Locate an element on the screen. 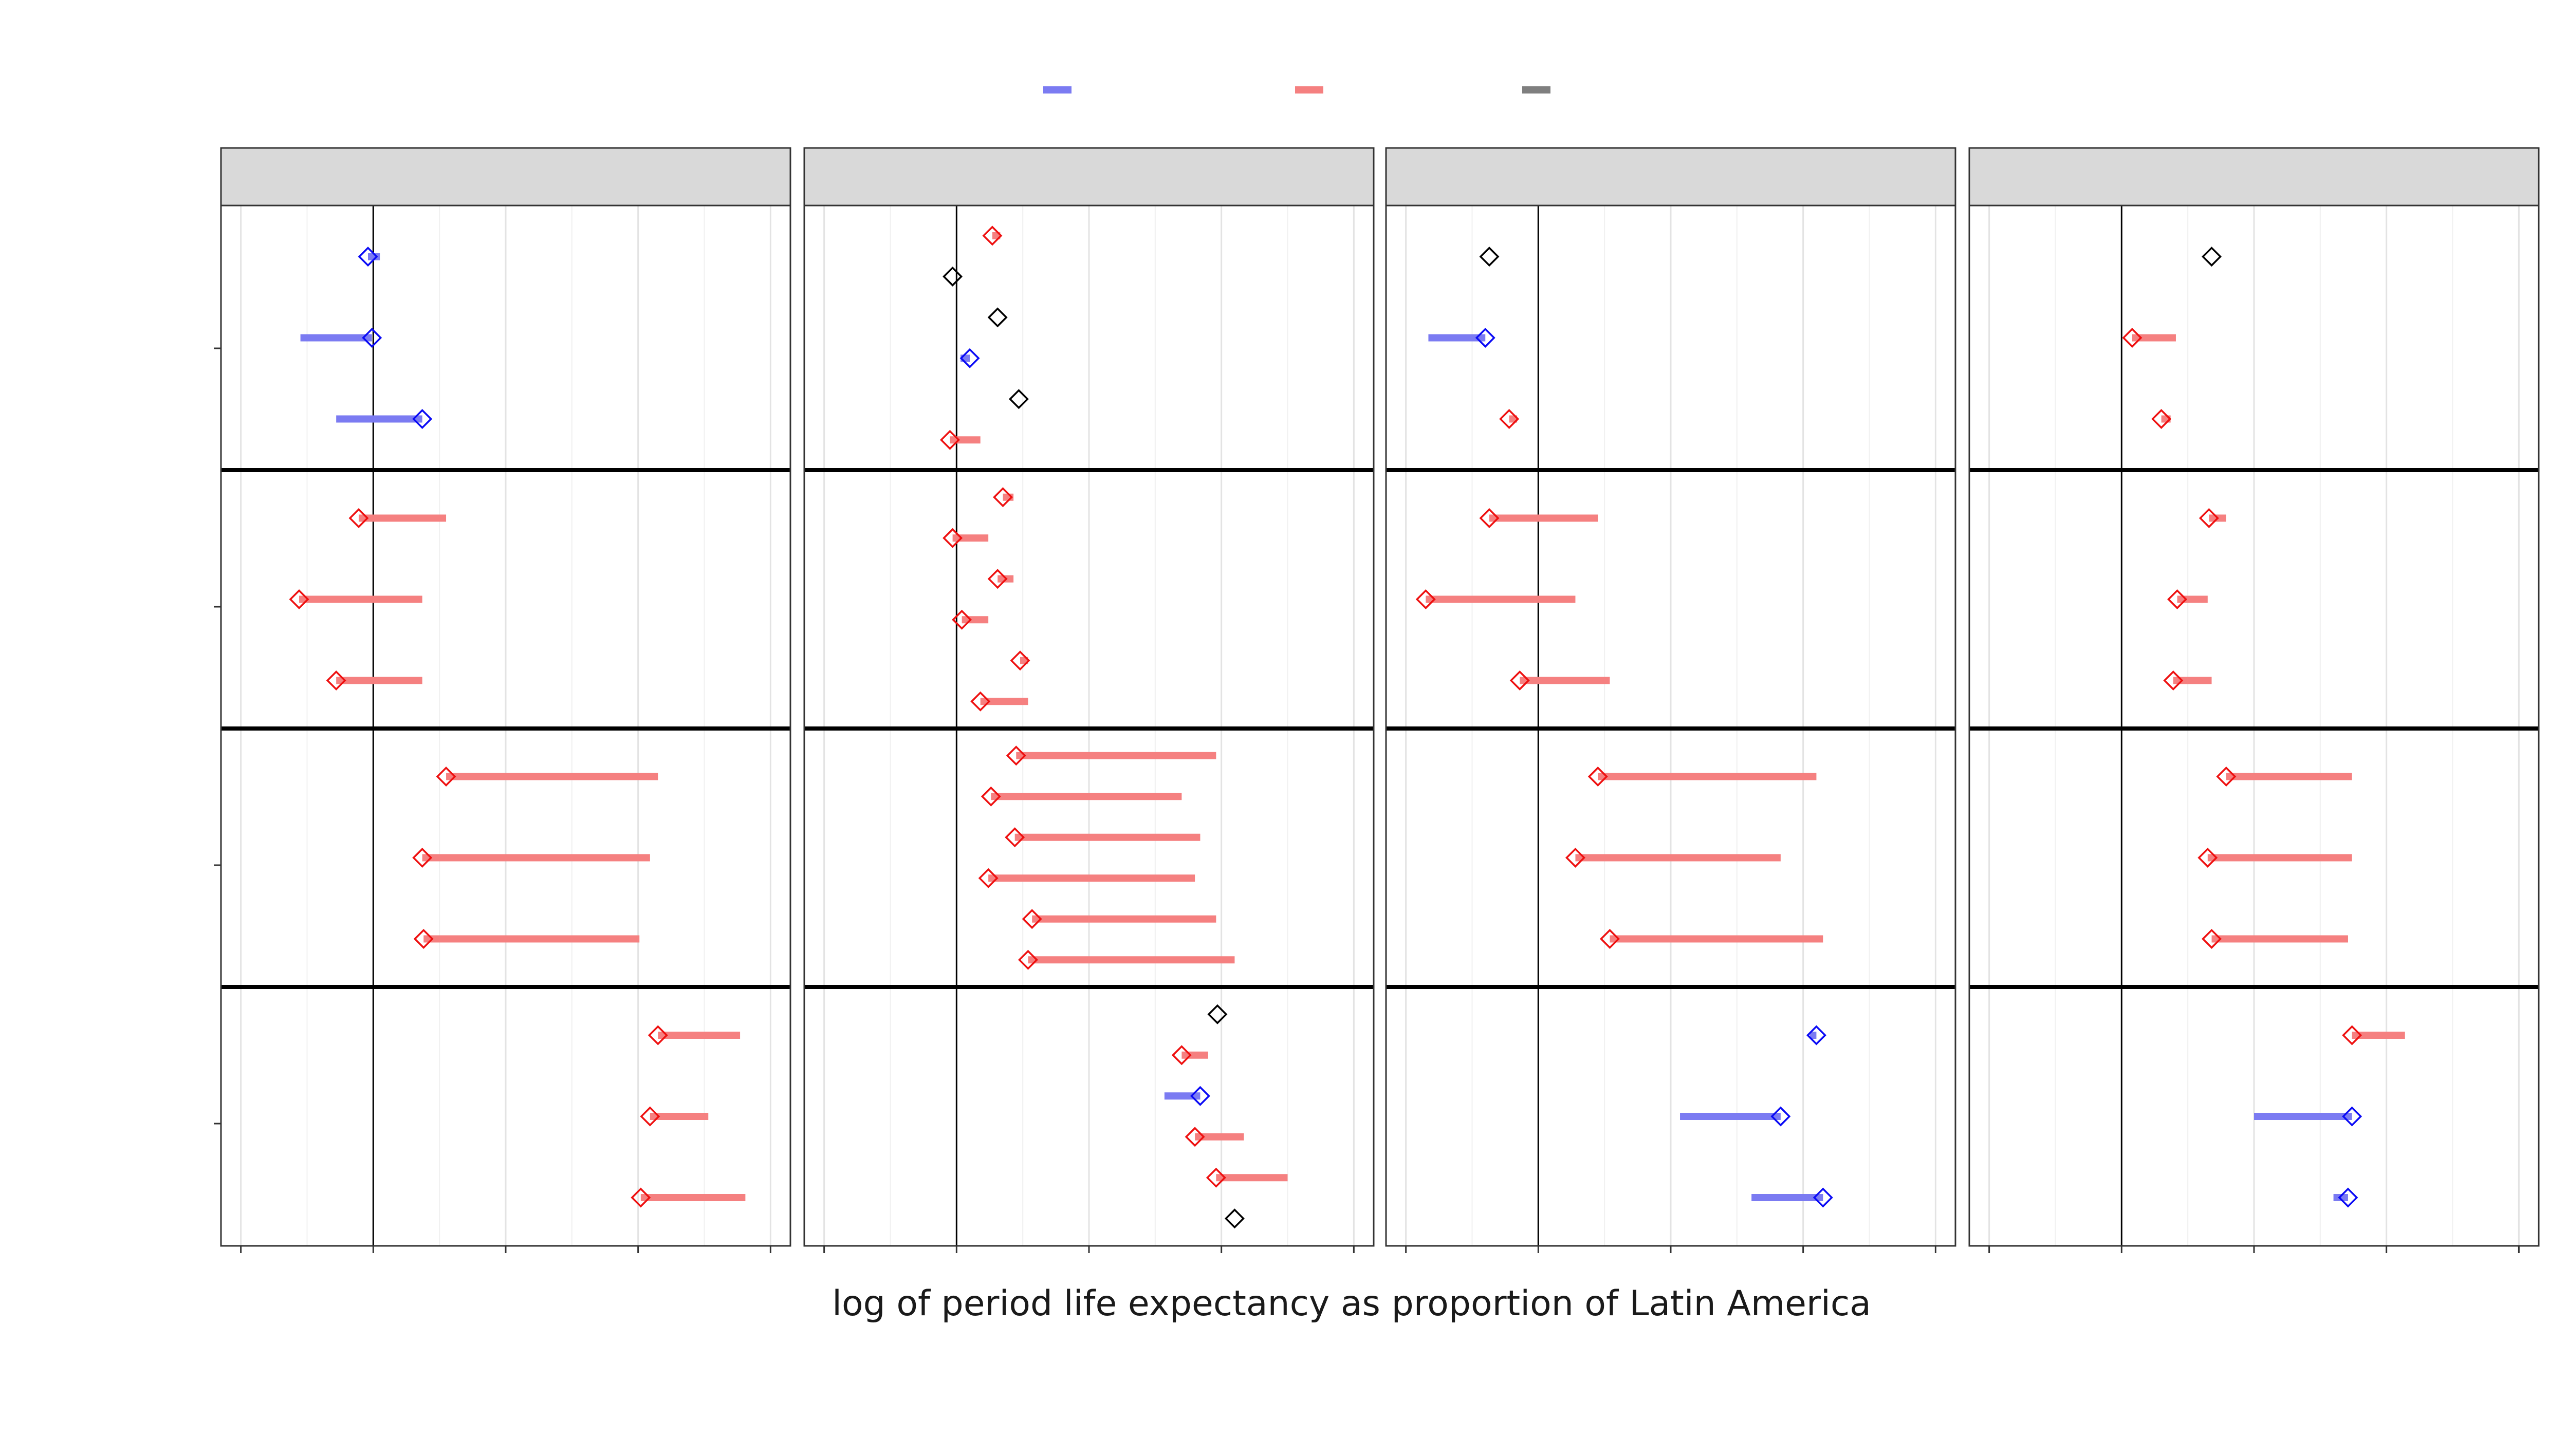 This screenshot has height=1456, width=2549. series-cee-1989-1995 is located at coordinates (986, 599).